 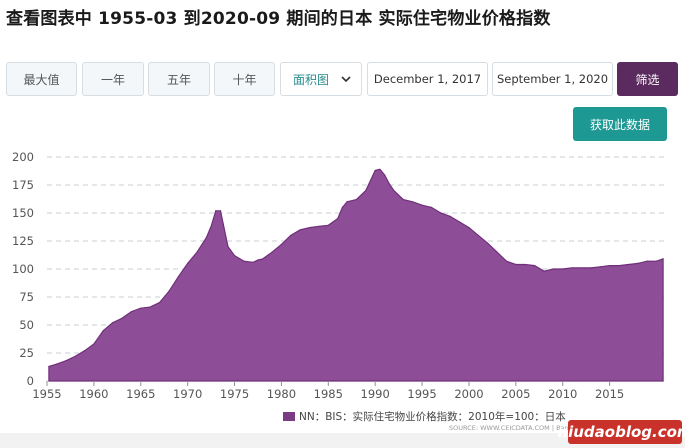 What do you see at coordinates (468, 394) in the screenshot?
I see `x-tick-label: 2000` at bounding box center [468, 394].